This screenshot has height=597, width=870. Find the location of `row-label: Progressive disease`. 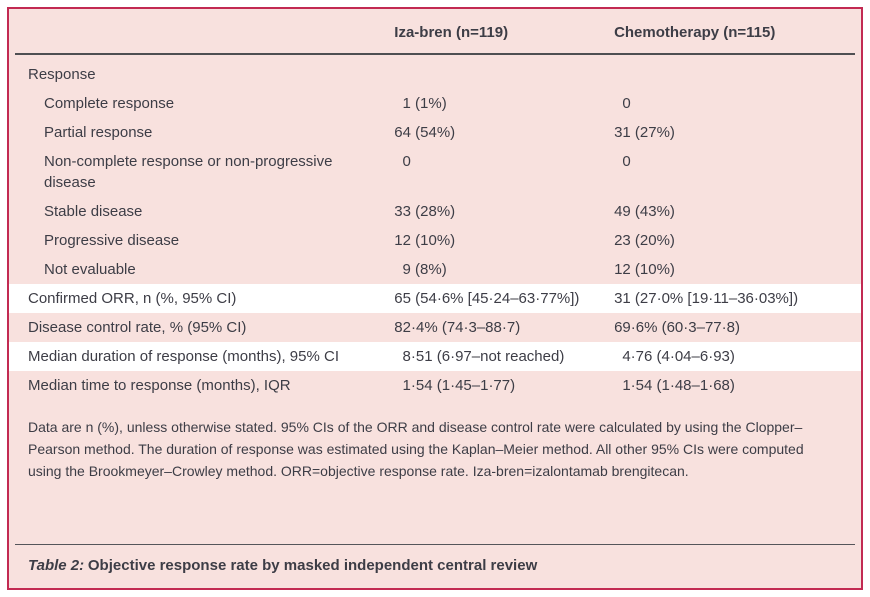

row-label: Progressive disease is located at coordinates (112, 240).